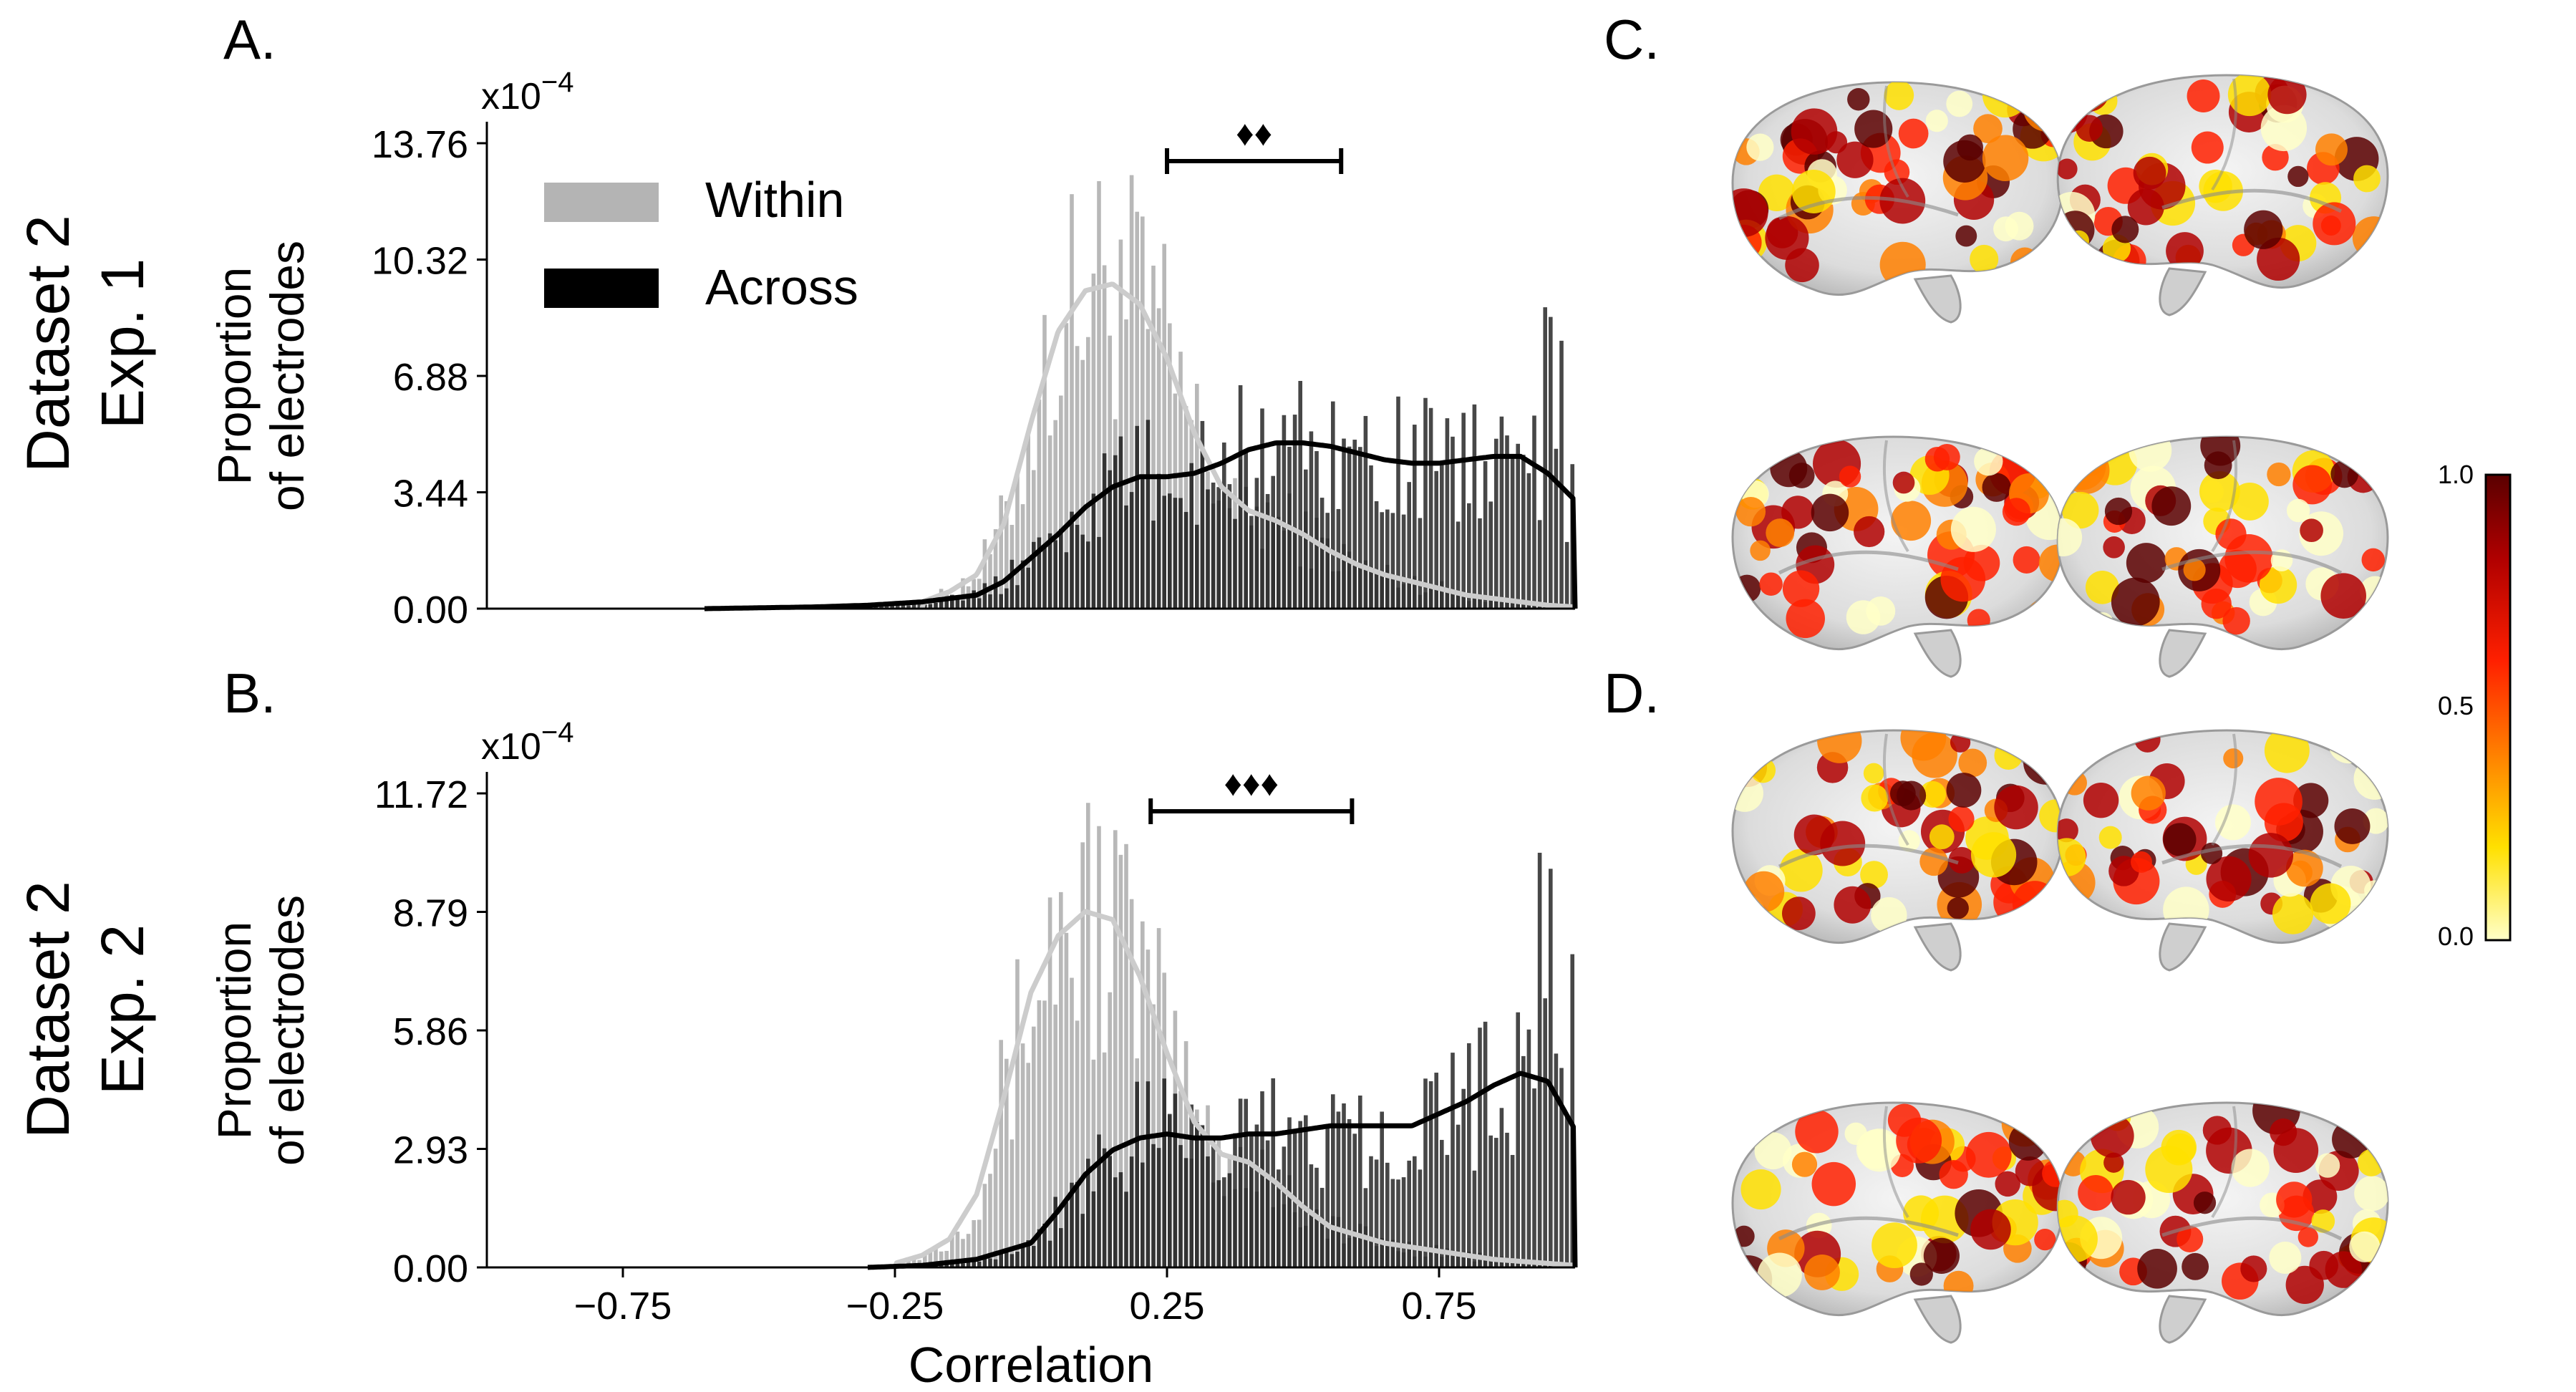  I want to click on row-label-exp1-line2: Exp. 1, so click(122, 343).